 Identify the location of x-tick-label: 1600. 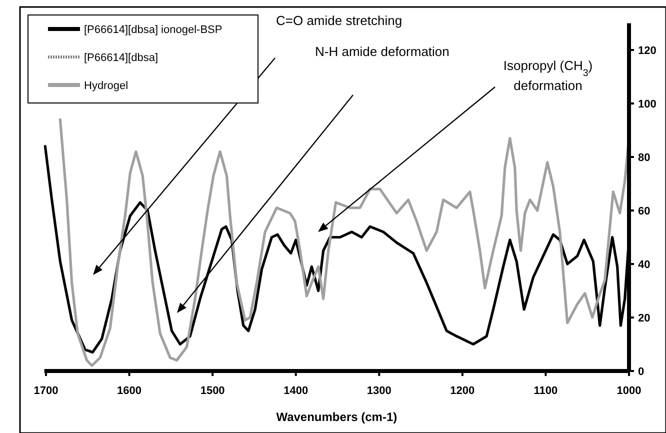
(129, 391).